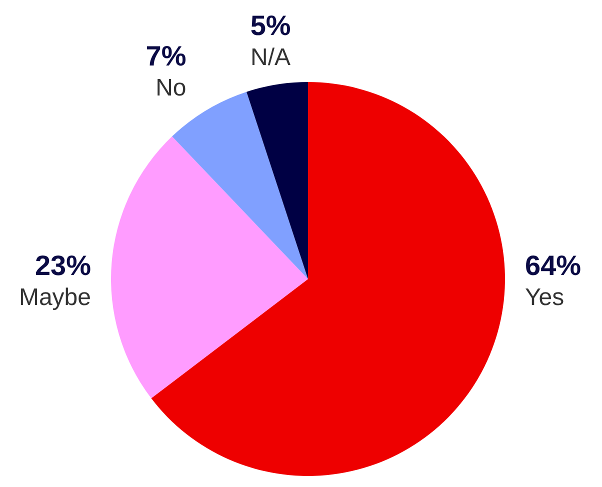 This screenshot has width=602, height=487. Describe the element at coordinates (553, 265) in the screenshot. I see `data-label: 64%` at that location.